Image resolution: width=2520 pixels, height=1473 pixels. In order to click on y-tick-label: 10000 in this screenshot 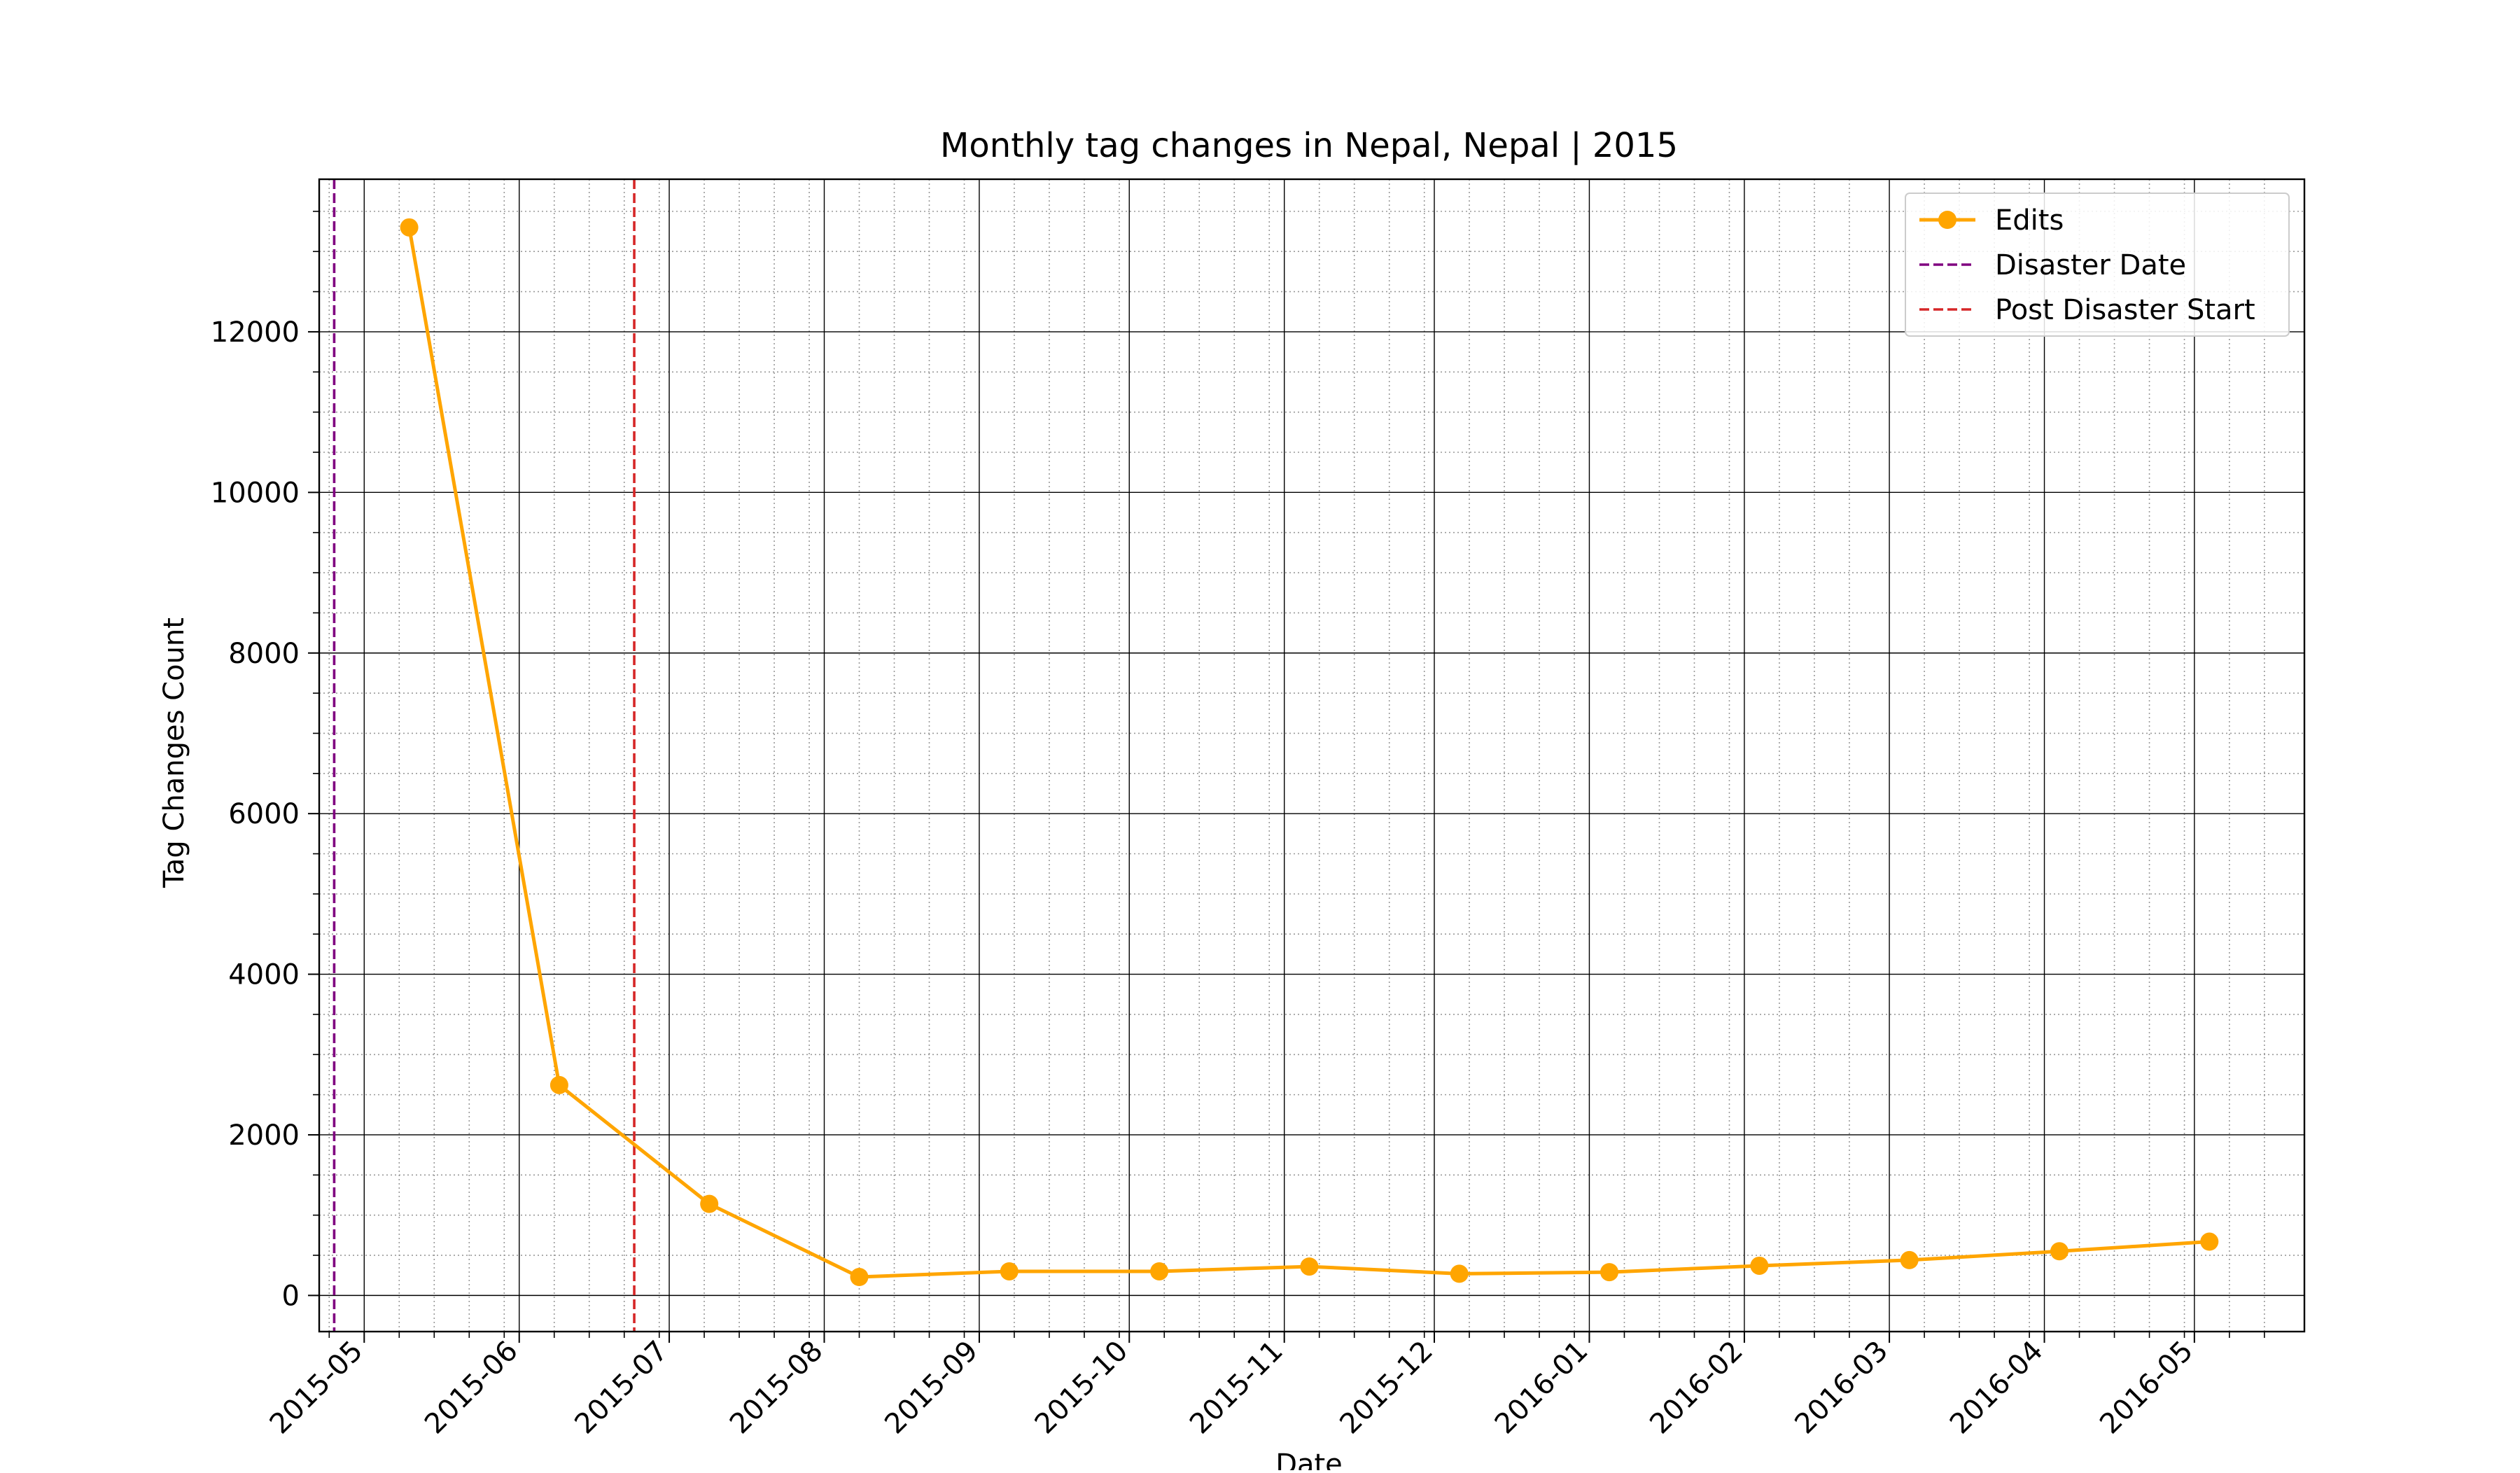, I will do `click(255, 493)`.